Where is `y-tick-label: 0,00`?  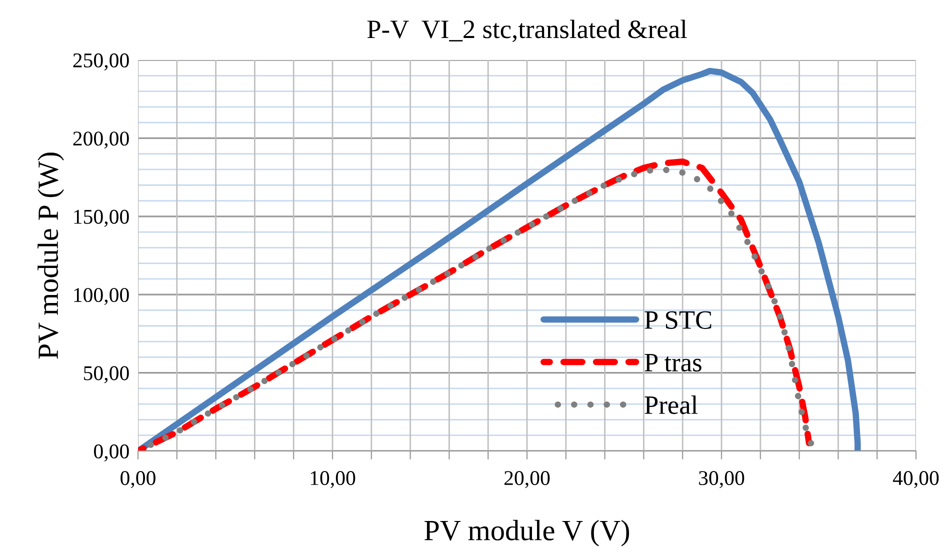
y-tick-label: 0,00 is located at coordinates (111, 453).